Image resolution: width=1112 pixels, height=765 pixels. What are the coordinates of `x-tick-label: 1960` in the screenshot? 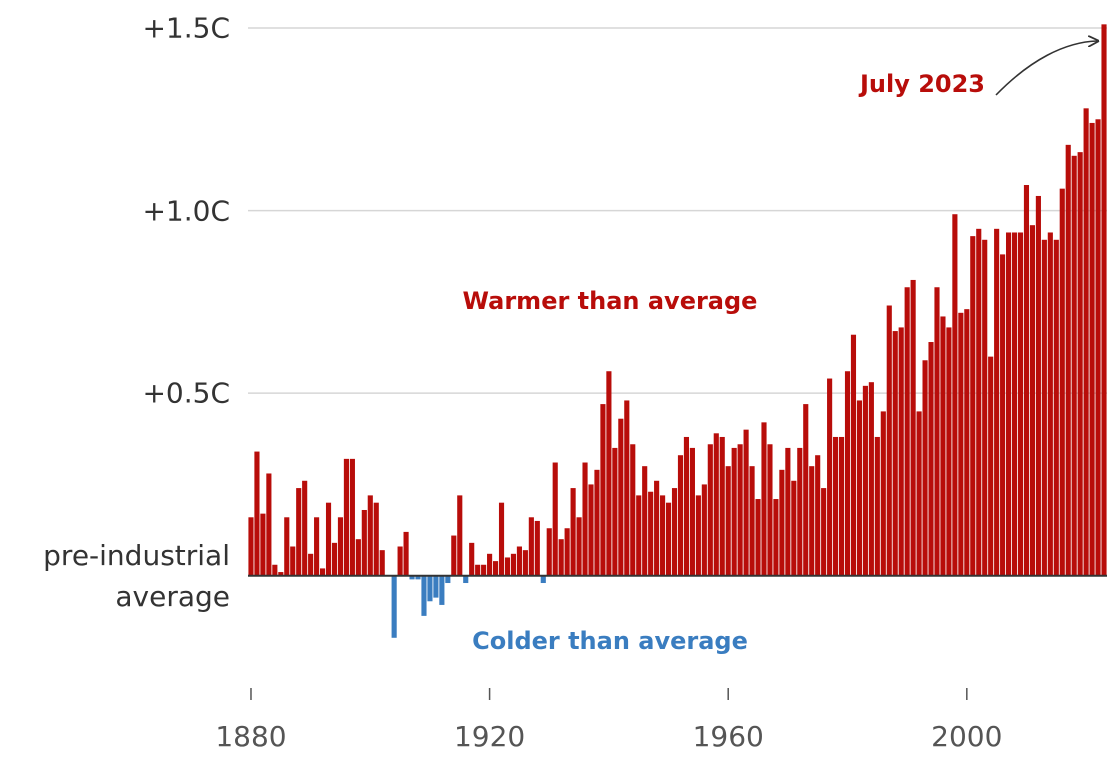 It's located at (728, 736).